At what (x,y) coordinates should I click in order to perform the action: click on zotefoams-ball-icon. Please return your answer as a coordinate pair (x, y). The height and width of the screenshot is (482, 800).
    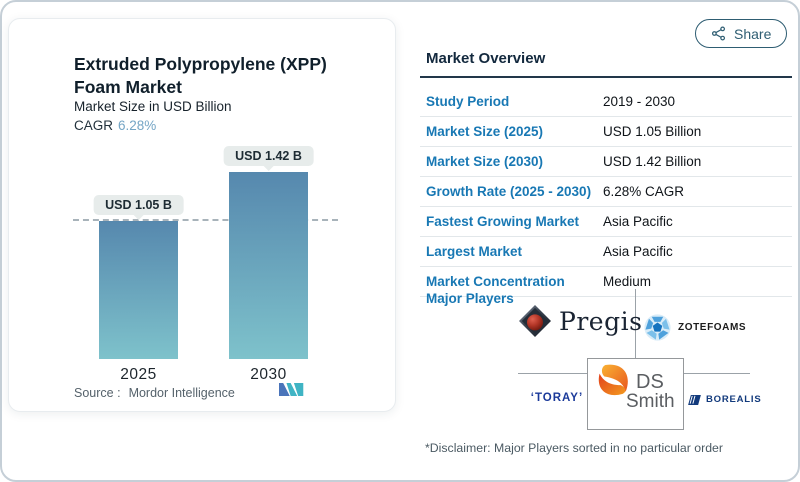
    Looking at the image, I should click on (657, 327).